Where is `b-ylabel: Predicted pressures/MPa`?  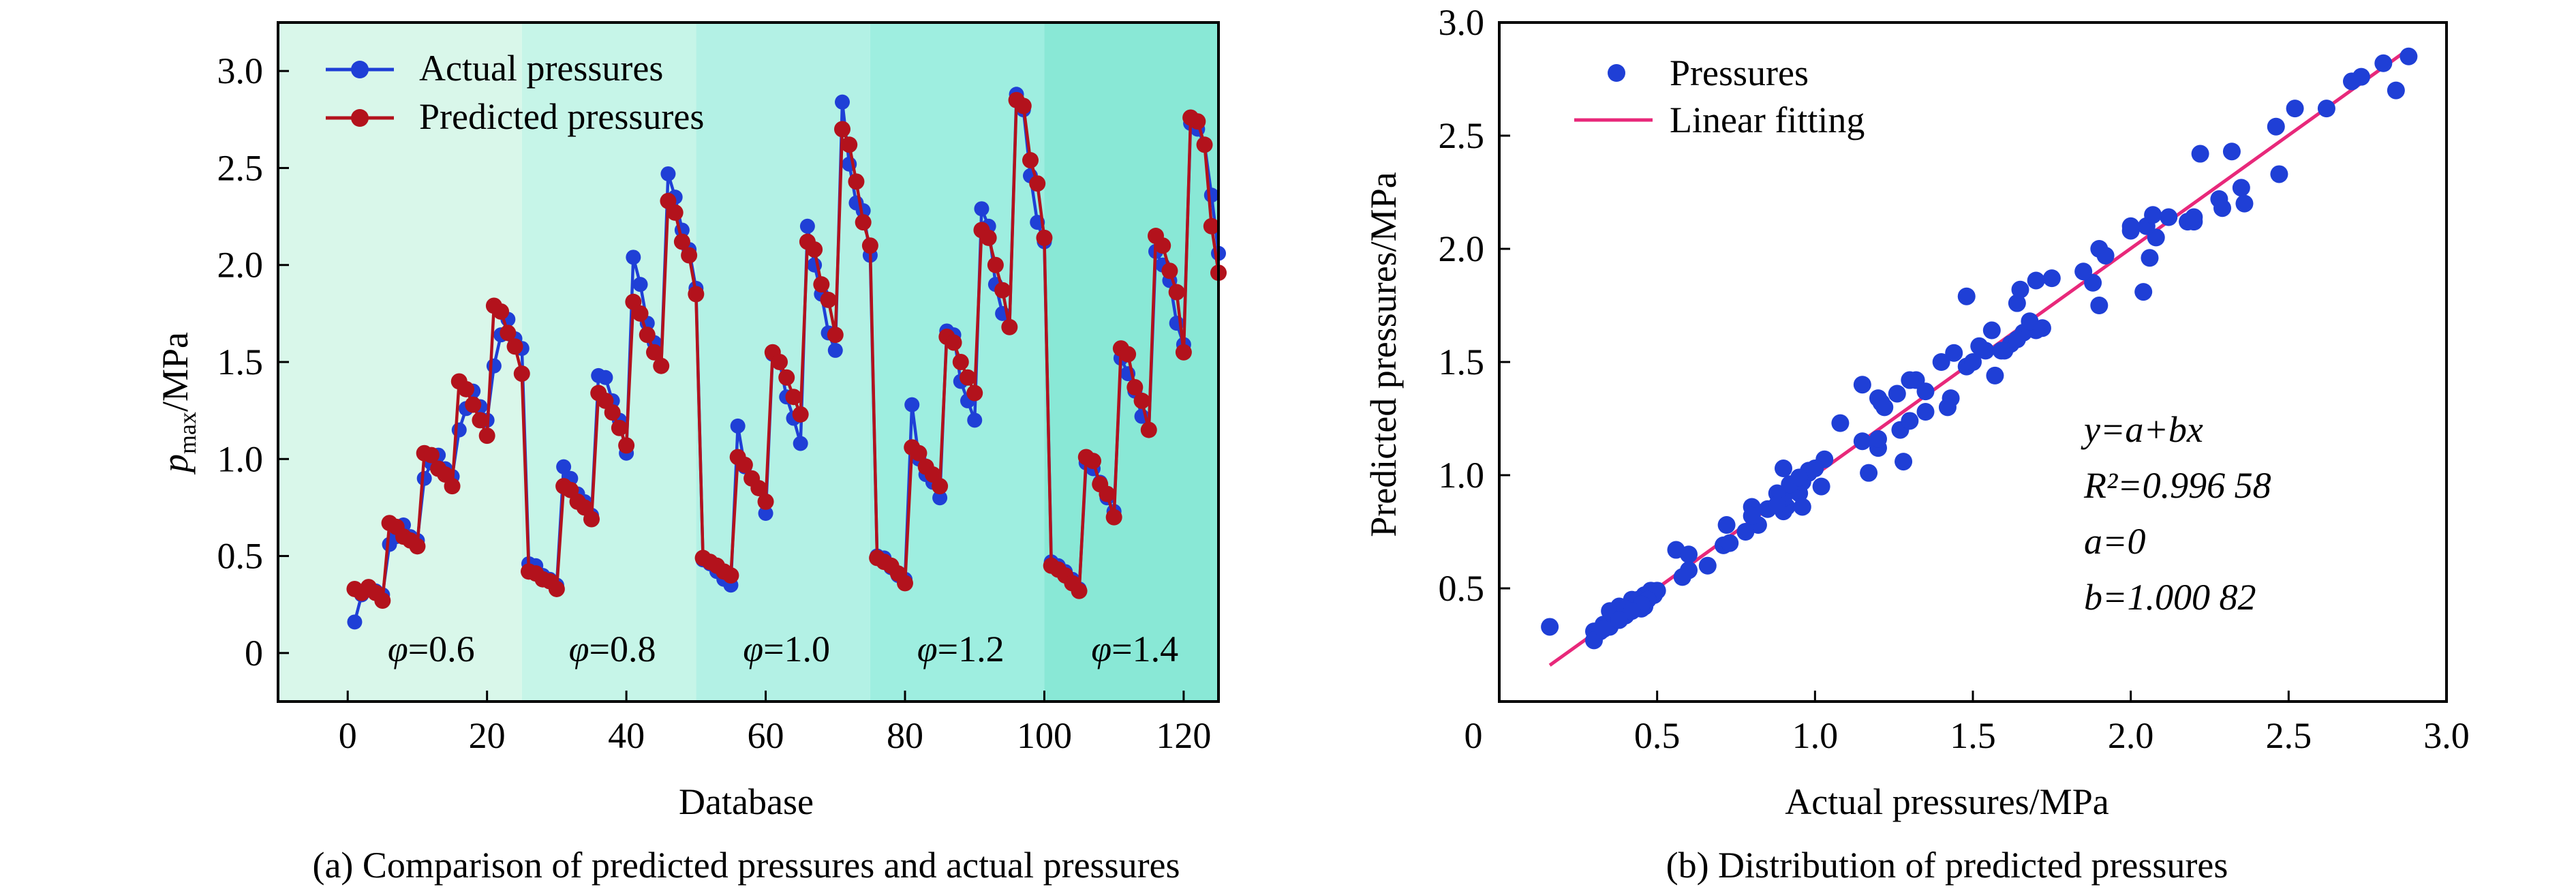
b-ylabel: Predicted pressures/MPa is located at coordinates (1383, 354).